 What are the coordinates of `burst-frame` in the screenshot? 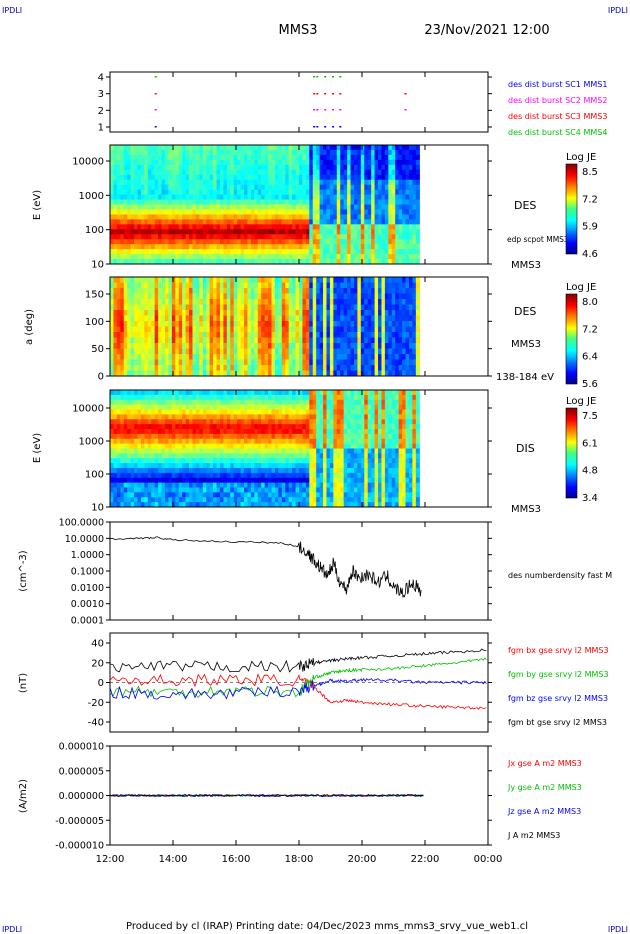 It's located at (299, 102).